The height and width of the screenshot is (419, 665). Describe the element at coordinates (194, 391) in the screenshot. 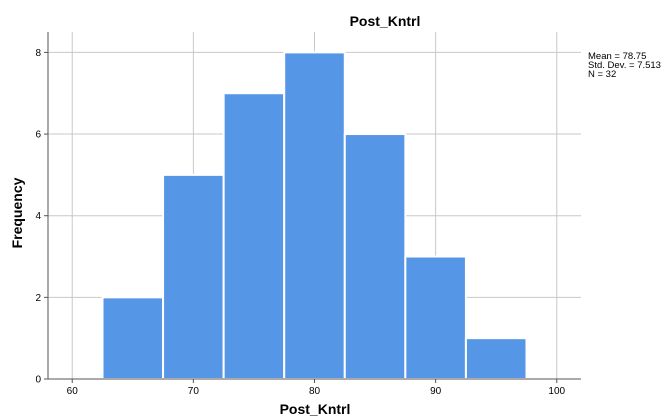

I see `x-tick-label: 70` at that location.